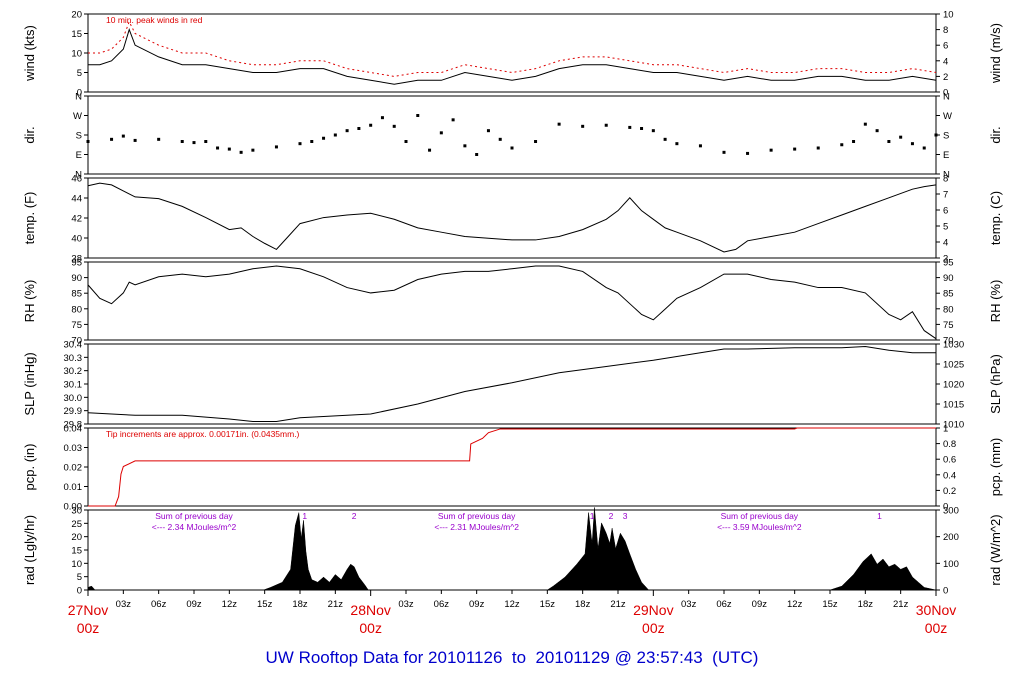 This screenshot has height=700, width=1024. I want to click on slp-right-tick-label: 1015, so click(953, 405).